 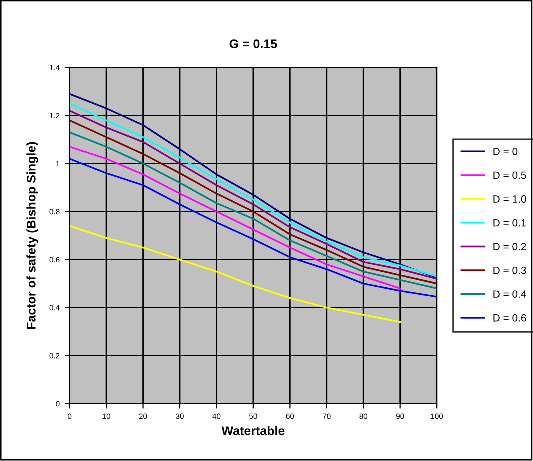 What do you see at coordinates (510, 223) in the screenshot?
I see `legend-label: D = 0.1` at bounding box center [510, 223].